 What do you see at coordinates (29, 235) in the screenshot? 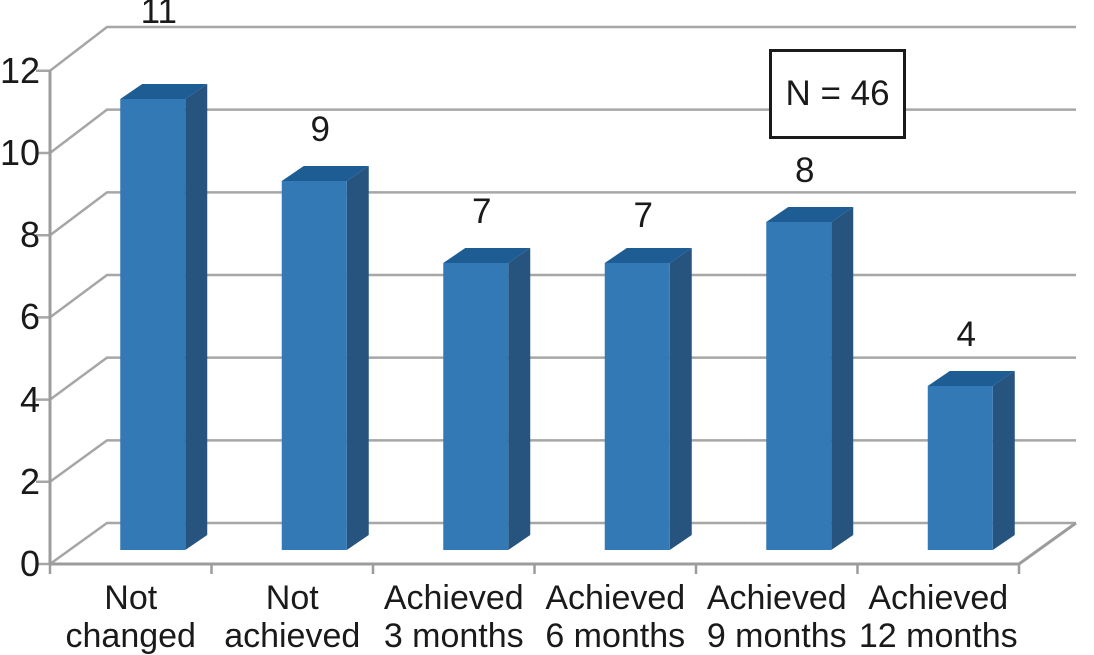
I see `y-tick-label-8: 8` at bounding box center [29, 235].